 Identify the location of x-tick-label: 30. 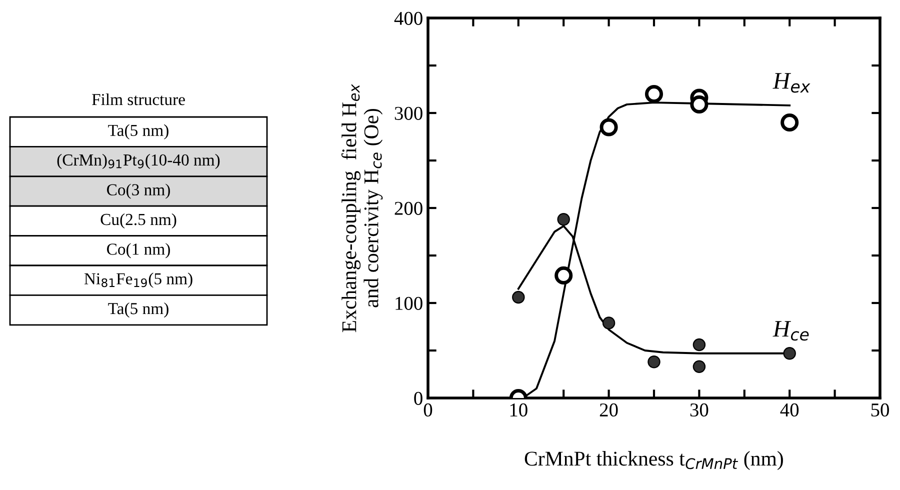
(699, 410).